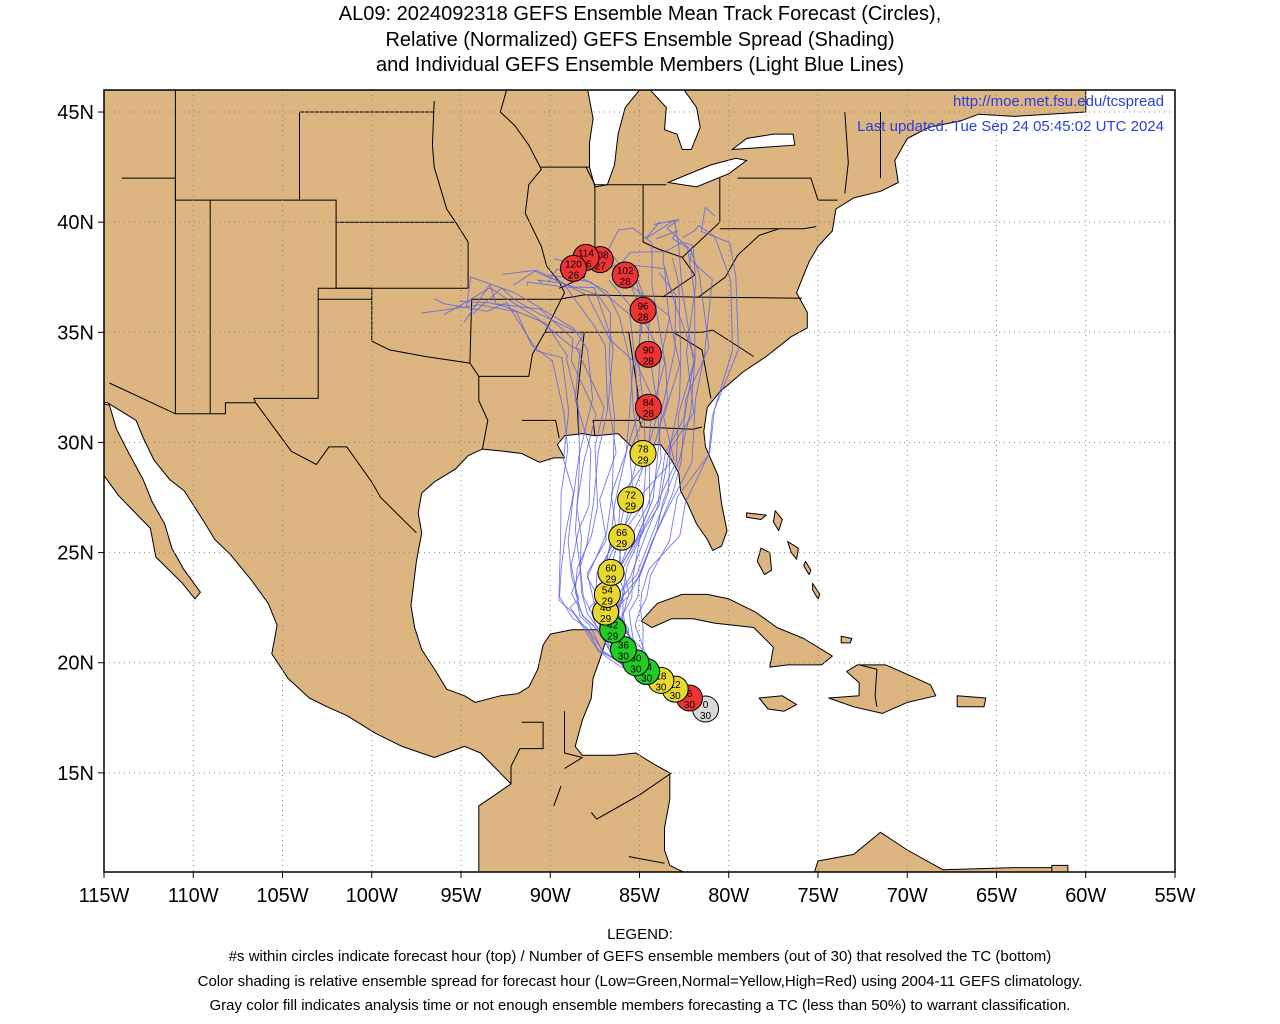 The height and width of the screenshot is (1024, 1280). What do you see at coordinates (971, 701) in the screenshot?
I see `puerto-rico-land` at bounding box center [971, 701].